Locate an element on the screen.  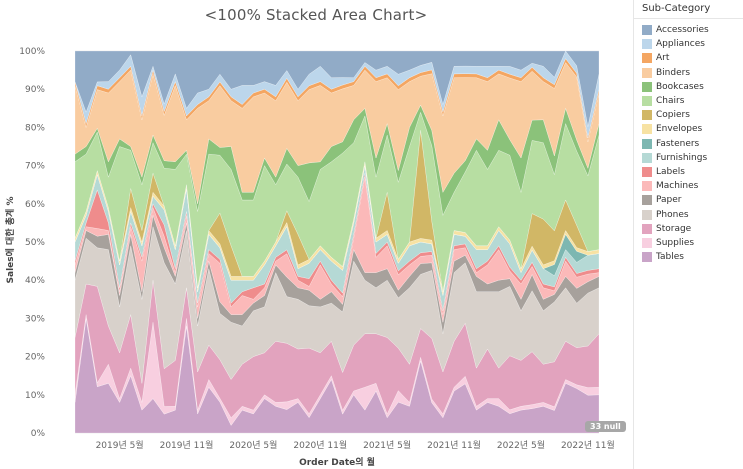
x-tick-label: 2022년 11월 is located at coordinates (588, 445).